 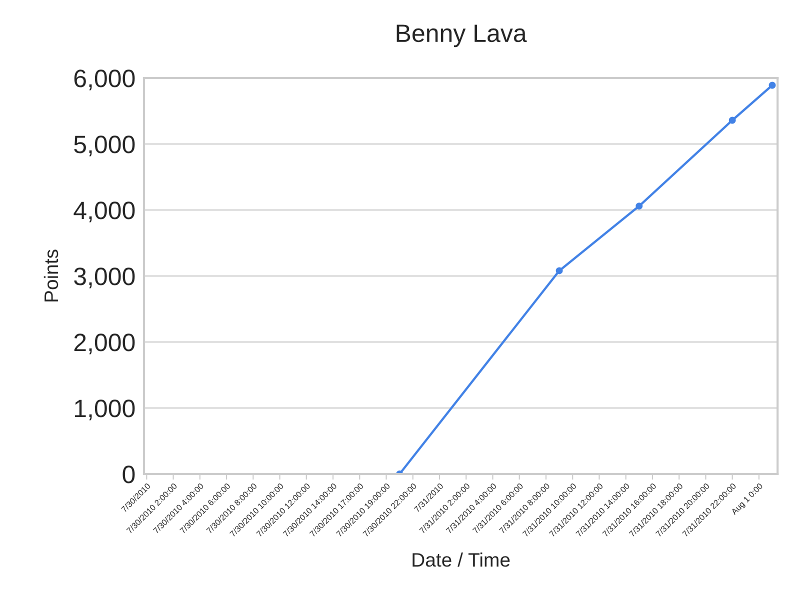 I want to click on y-axis-title: Points, so click(x=51, y=276).